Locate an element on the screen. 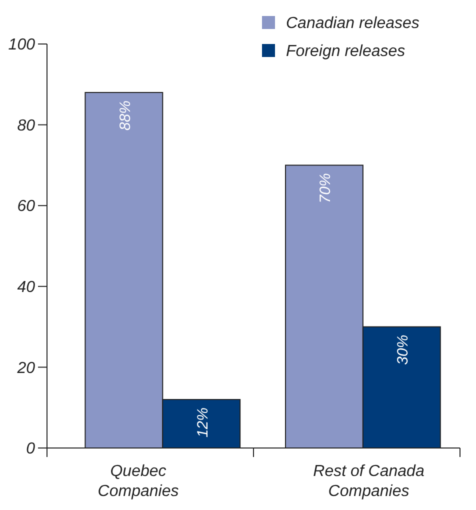 The width and height of the screenshot is (476, 510). y-tick-label: 40 is located at coordinates (26, 287).